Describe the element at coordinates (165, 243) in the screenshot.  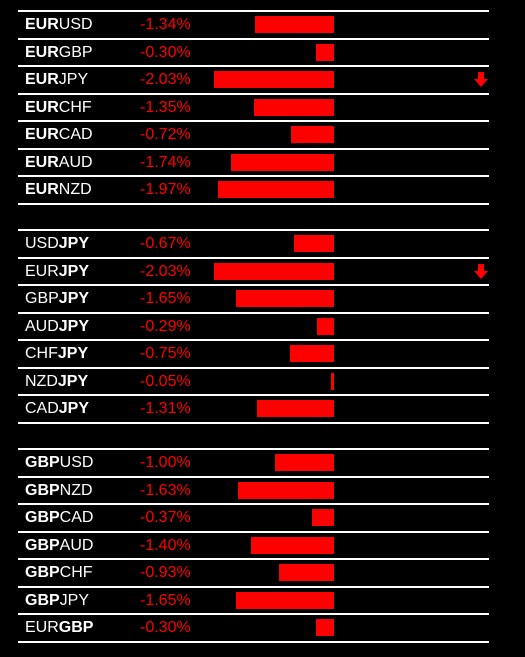
I see `percent-change: -0.67%` at that location.